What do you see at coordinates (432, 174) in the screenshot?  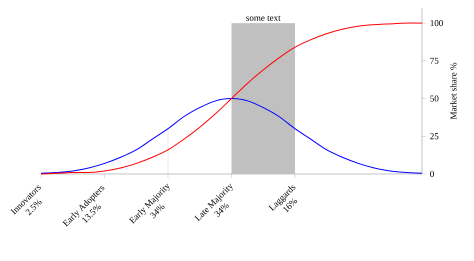 I see `y-tick-label: 0` at bounding box center [432, 174].